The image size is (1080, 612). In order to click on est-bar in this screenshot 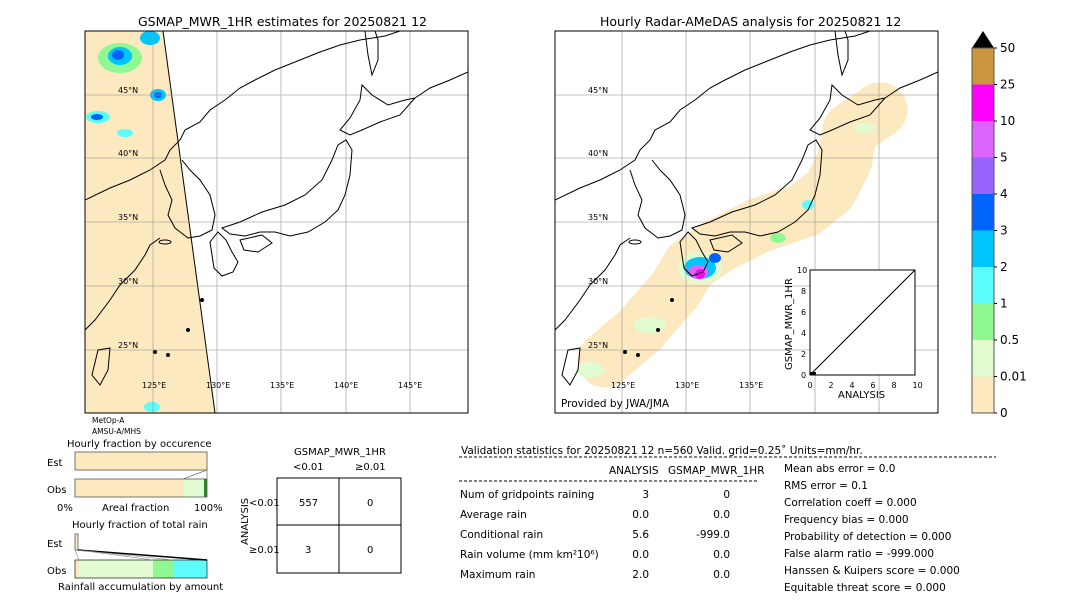, I will do `click(76, 542)`.